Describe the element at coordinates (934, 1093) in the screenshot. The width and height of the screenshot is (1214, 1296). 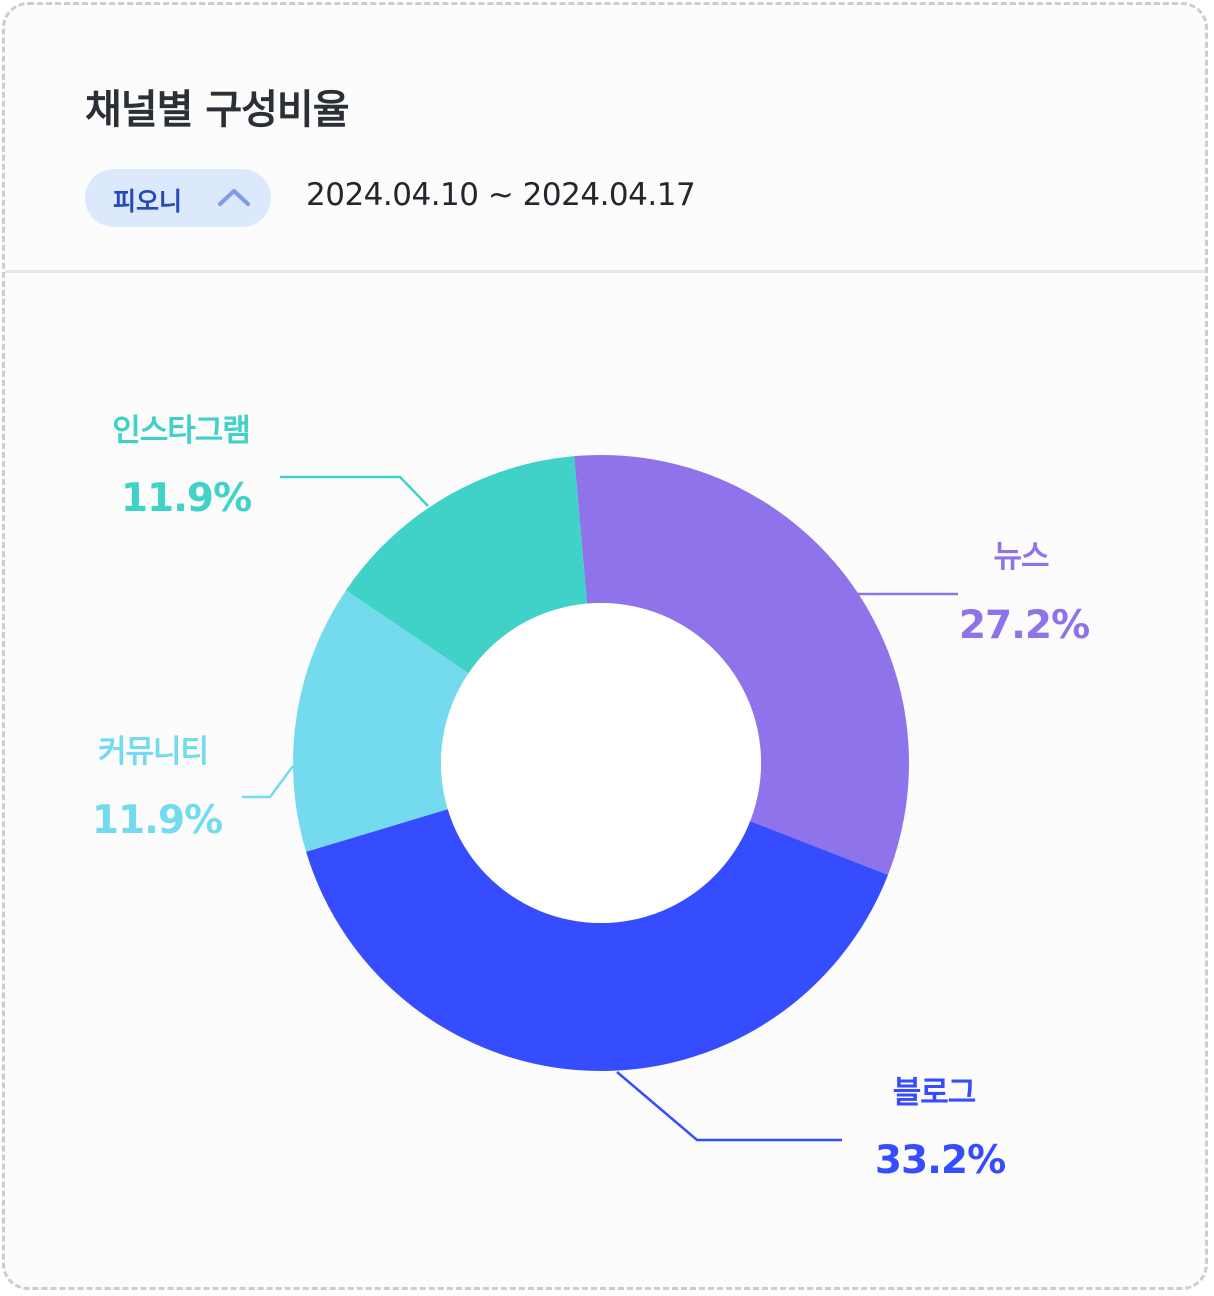
I see `slice-label-2: 블로그` at that location.